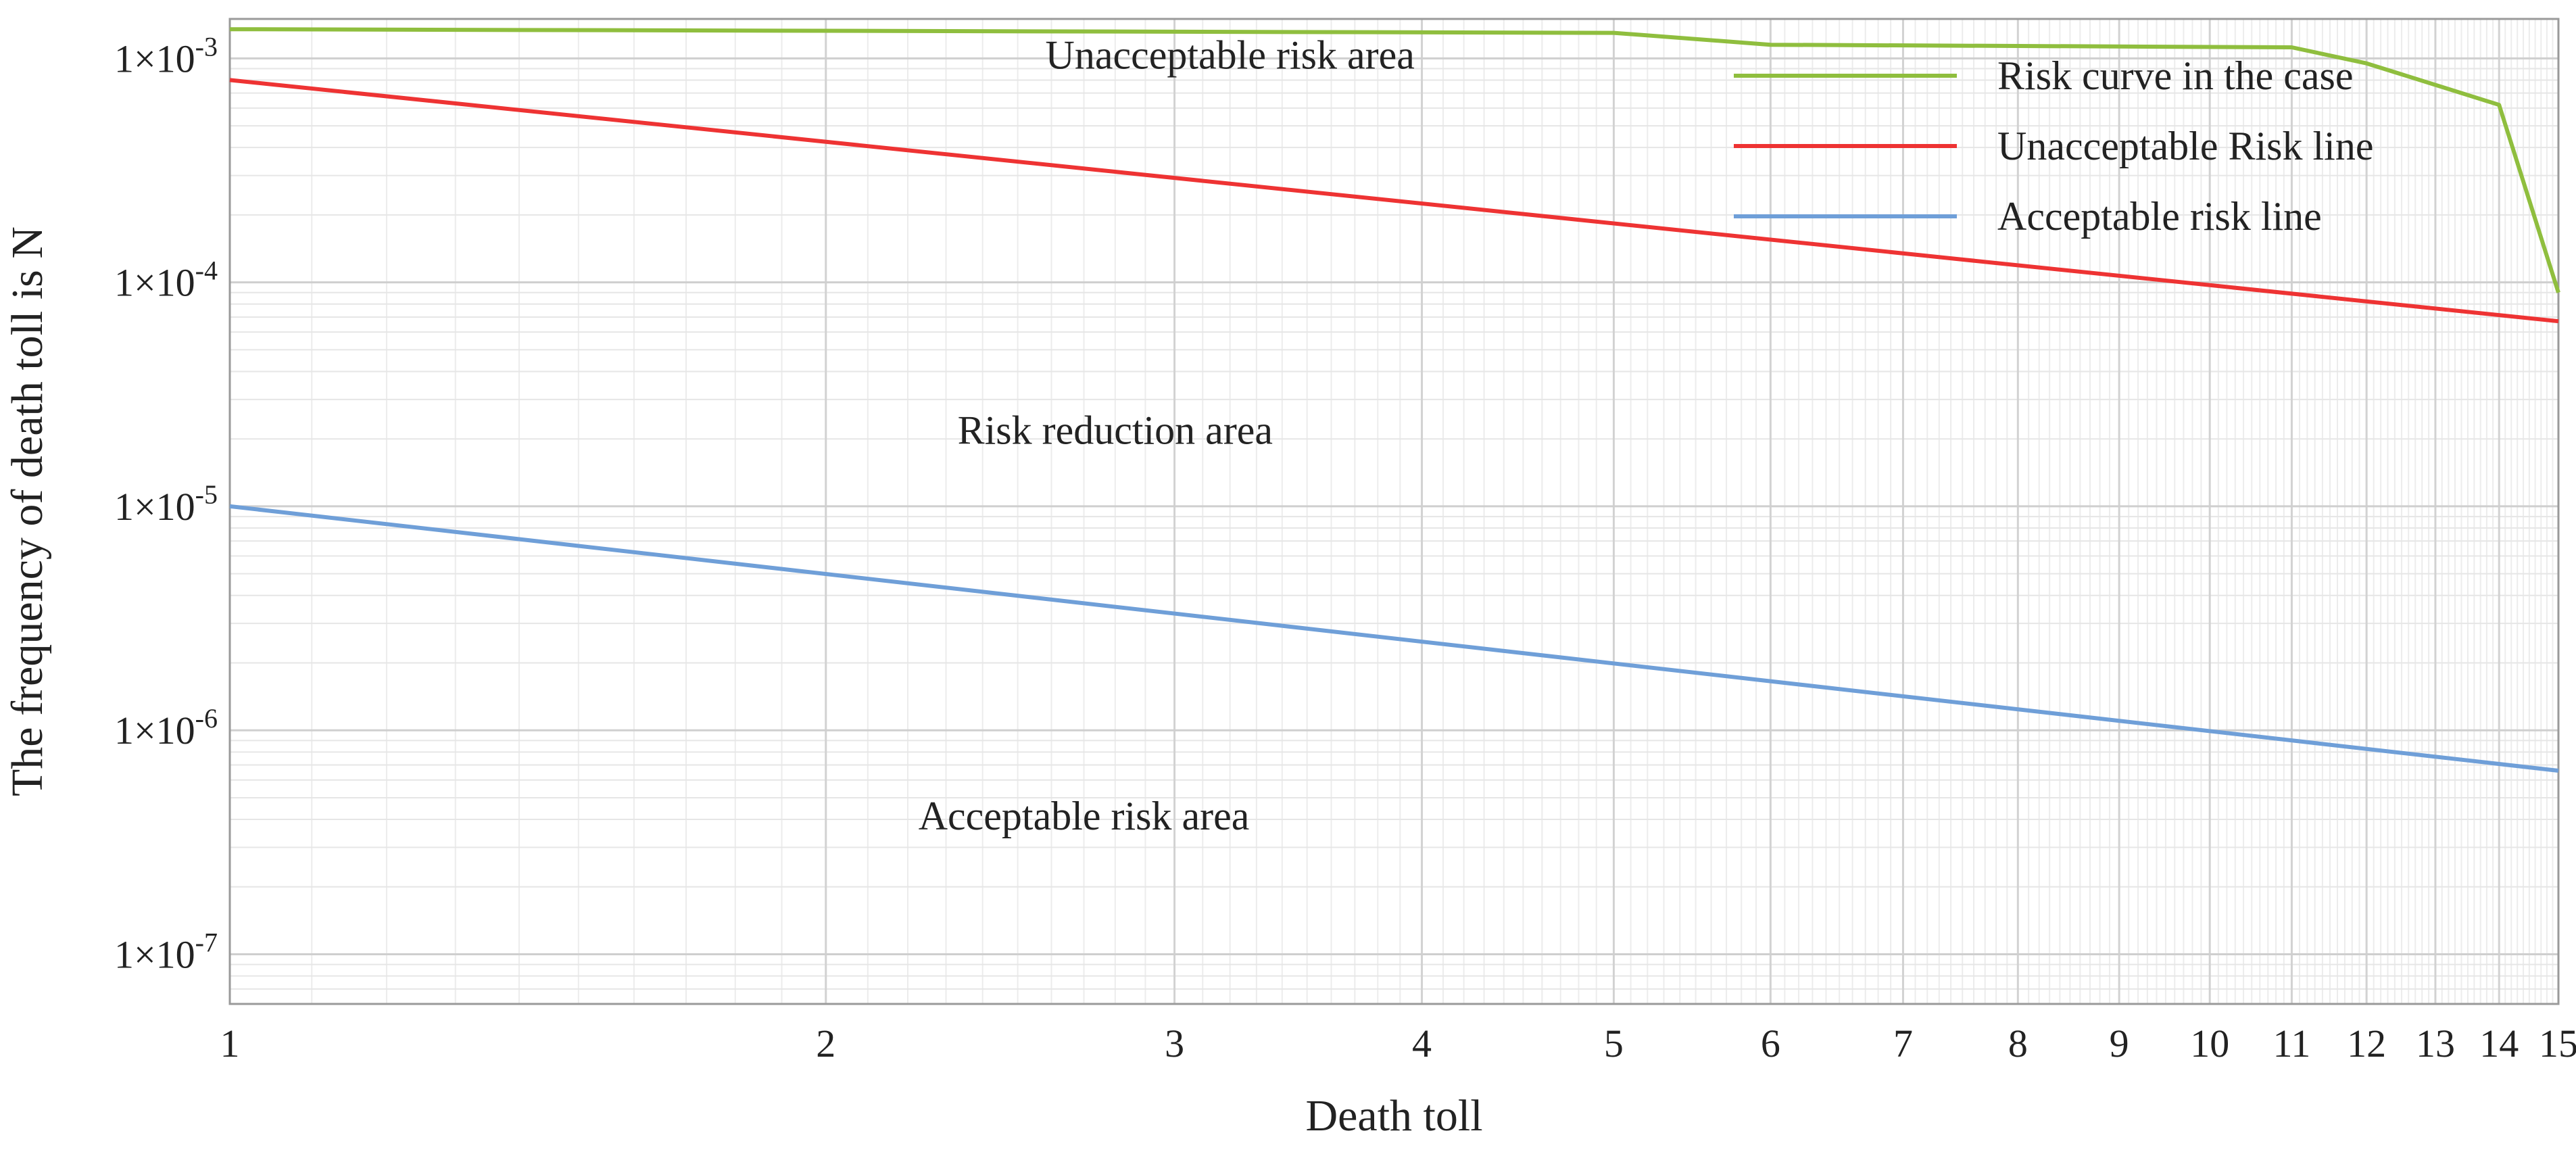 This screenshot has height=1152, width=2576. I want to click on legend-label-1: Risk curve in the case, so click(2175, 75).